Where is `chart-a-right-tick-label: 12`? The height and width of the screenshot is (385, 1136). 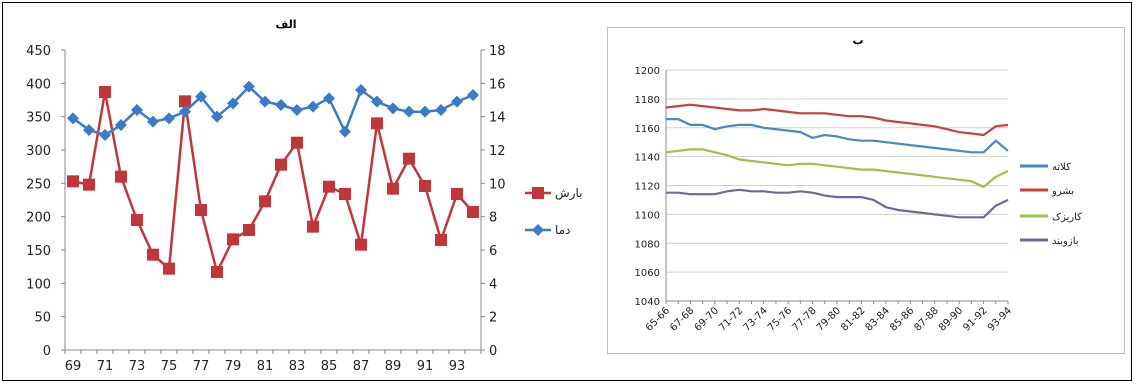 chart-a-right-tick-label: 12 is located at coordinates (497, 151).